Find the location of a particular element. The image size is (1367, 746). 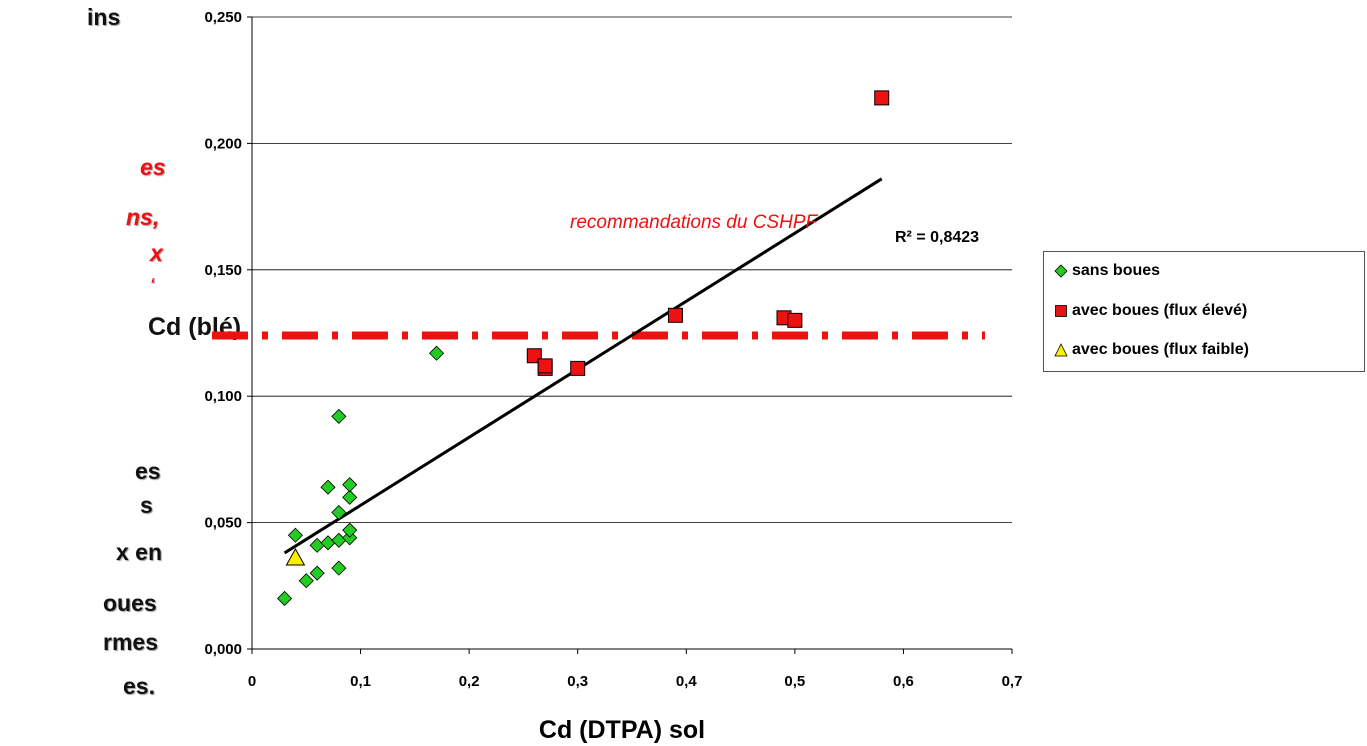

y-tick-label: 0,050 is located at coordinates (223, 523).